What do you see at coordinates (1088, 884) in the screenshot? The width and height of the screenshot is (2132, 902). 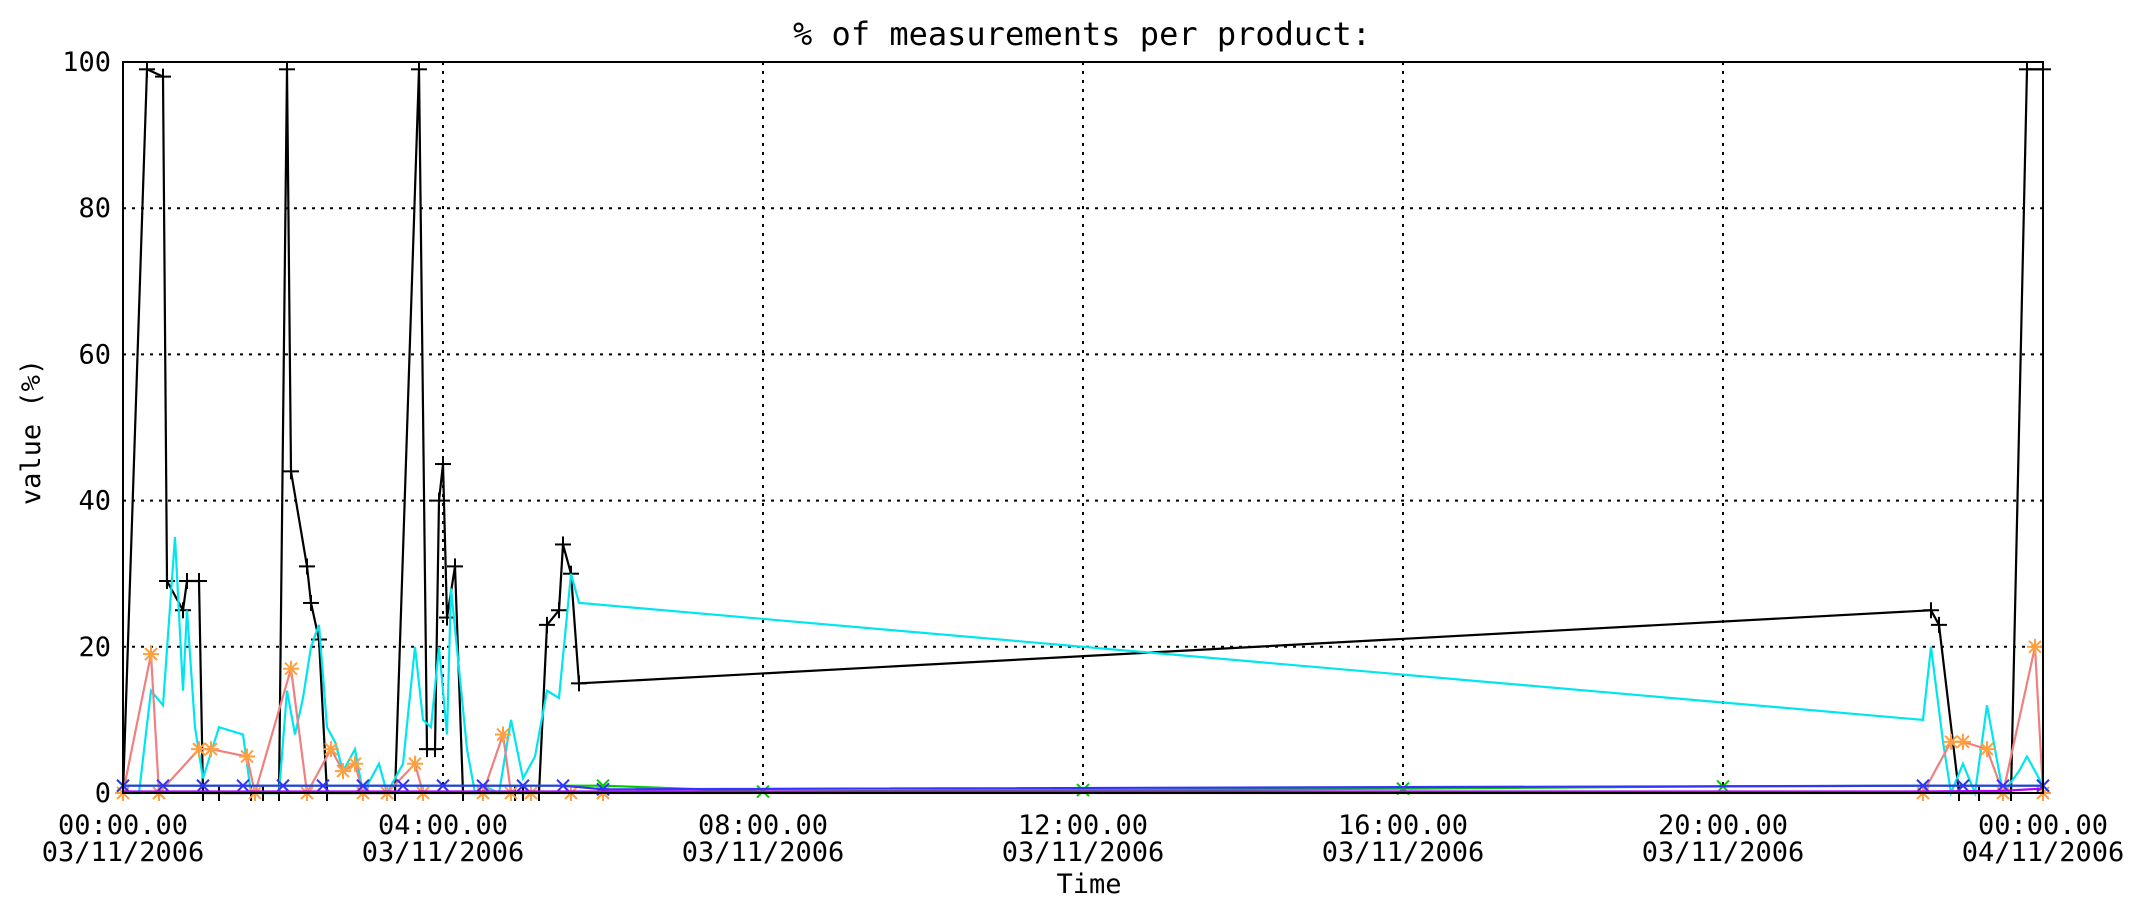 I see `x-axis-label: Time` at bounding box center [1088, 884].